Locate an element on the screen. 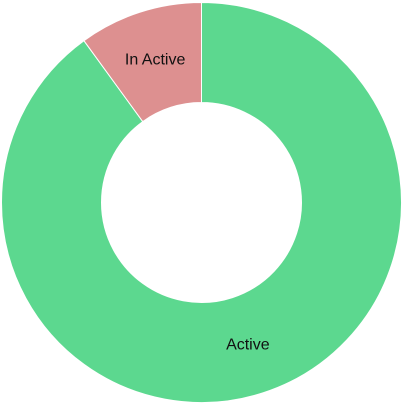 Image resolution: width=403 pixels, height=405 pixels. slice-in-active is located at coordinates (142, 62).